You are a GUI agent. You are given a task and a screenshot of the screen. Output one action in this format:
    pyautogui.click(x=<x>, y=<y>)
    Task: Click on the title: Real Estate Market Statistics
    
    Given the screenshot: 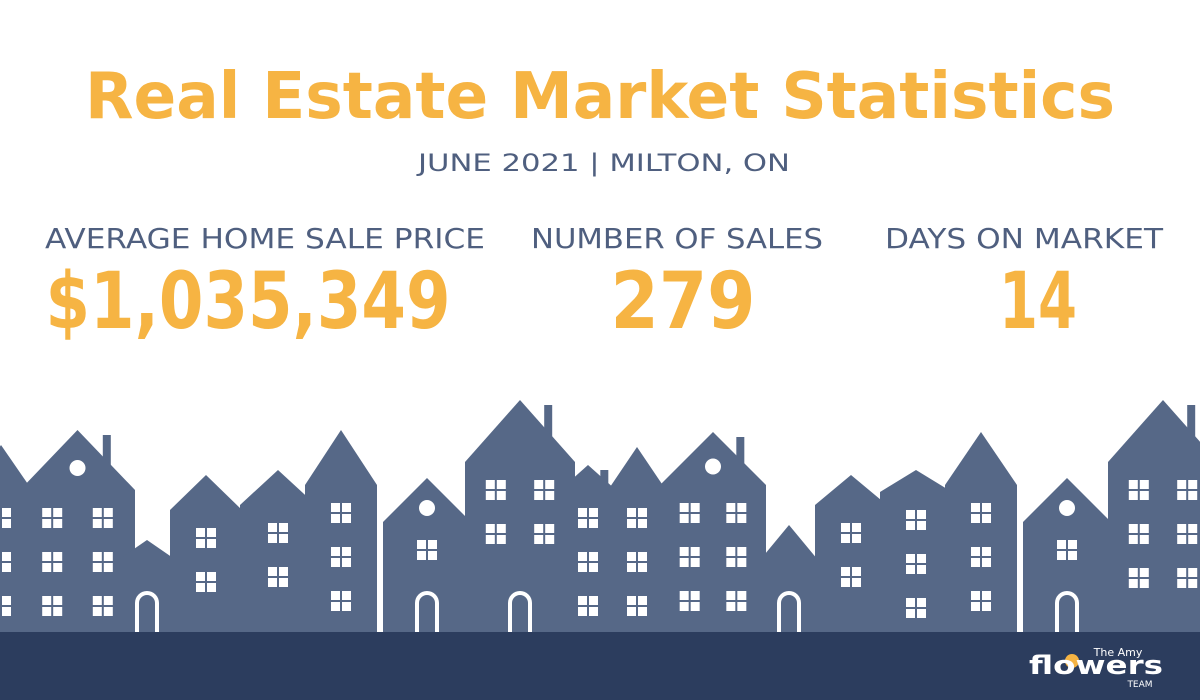 What is the action you would take?
    pyautogui.click(x=600, y=97)
    